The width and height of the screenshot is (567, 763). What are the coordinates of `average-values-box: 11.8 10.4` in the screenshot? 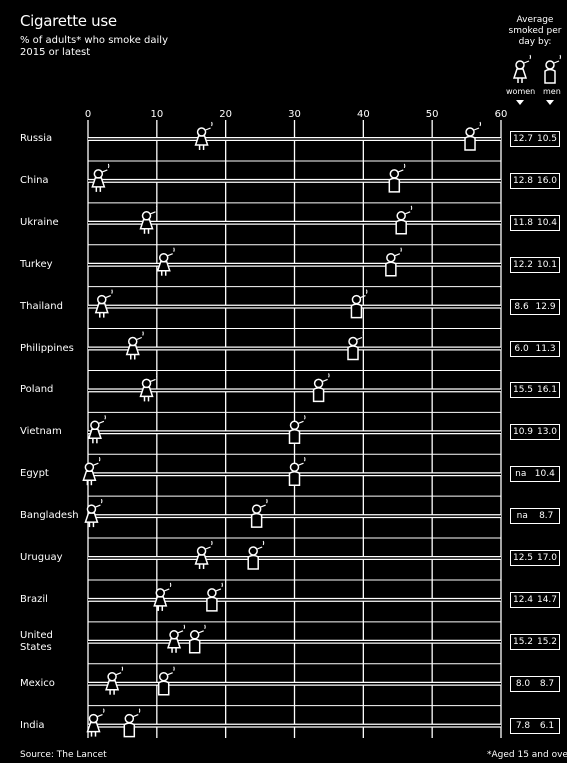 It's located at (535, 222).